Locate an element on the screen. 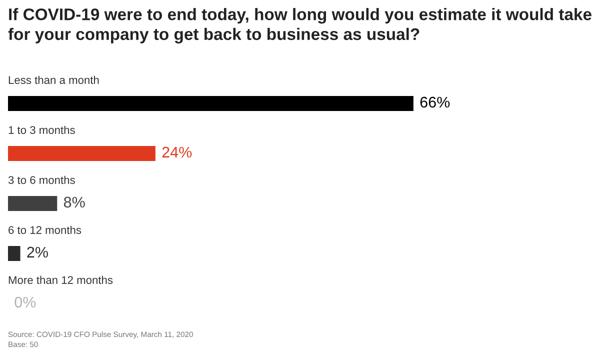 The image size is (604, 355). data-label: 2% is located at coordinates (37, 252).